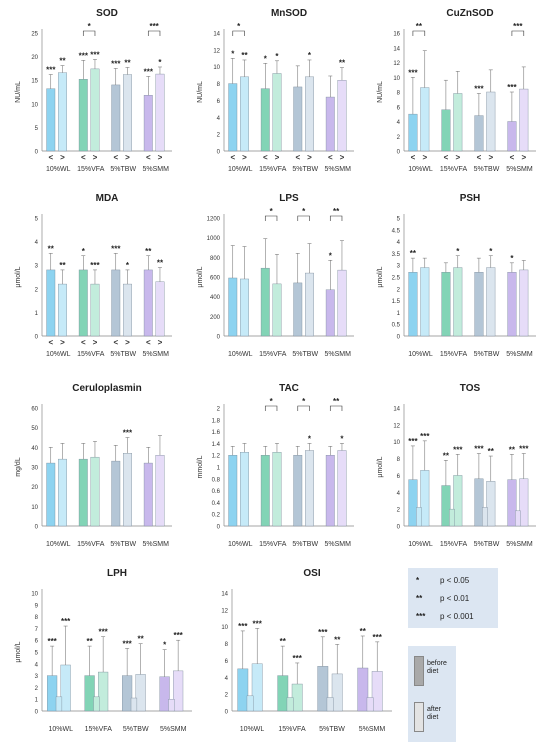 This screenshot has width=550, height=747. What do you see at coordinates (216, 480) in the screenshot?
I see `y-tick-label: 0.8` at bounding box center [216, 480].